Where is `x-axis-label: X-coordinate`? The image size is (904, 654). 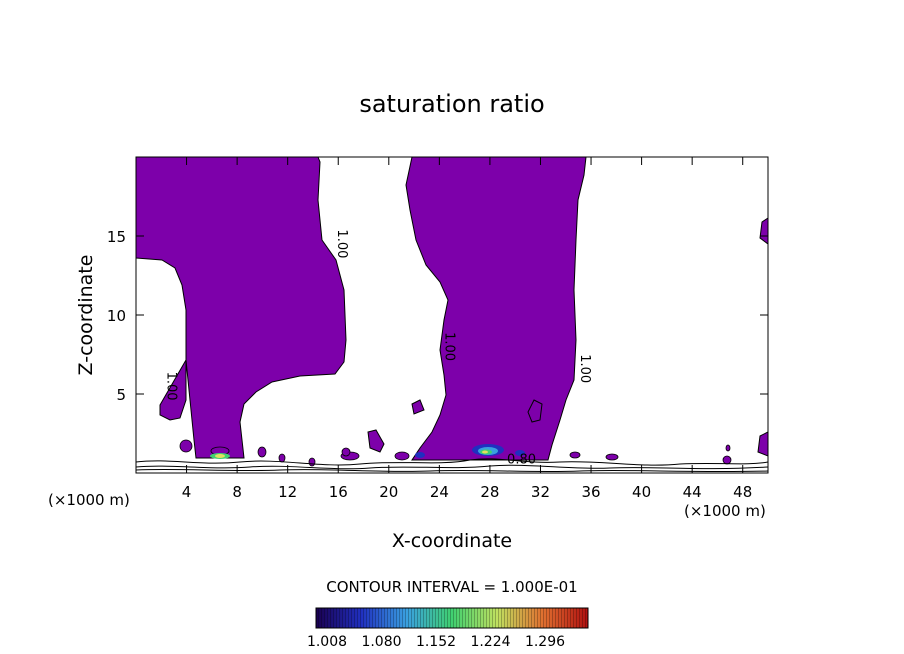
x-axis-label: X-coordinate is located at coordinates (452, 541).